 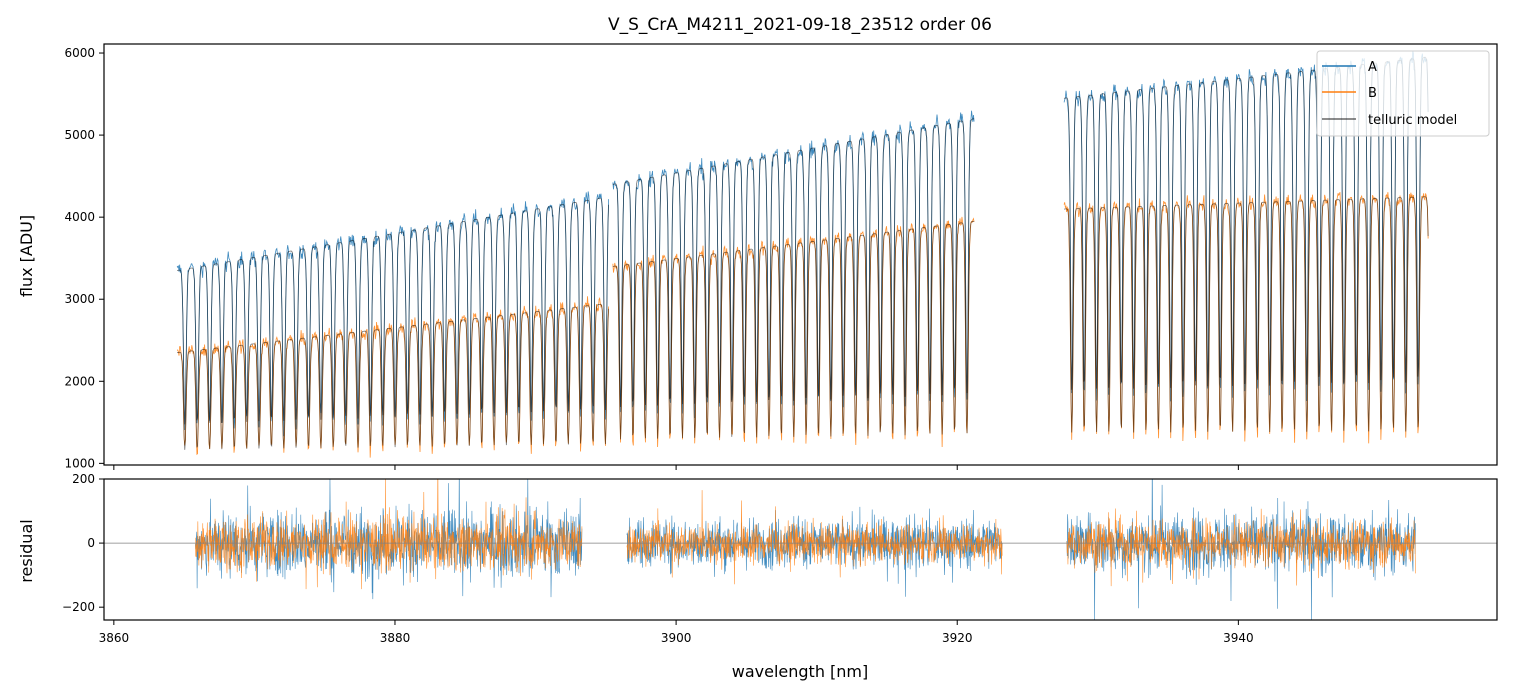 I want to click on flux-x-ticks, so click(x=676, y=467).